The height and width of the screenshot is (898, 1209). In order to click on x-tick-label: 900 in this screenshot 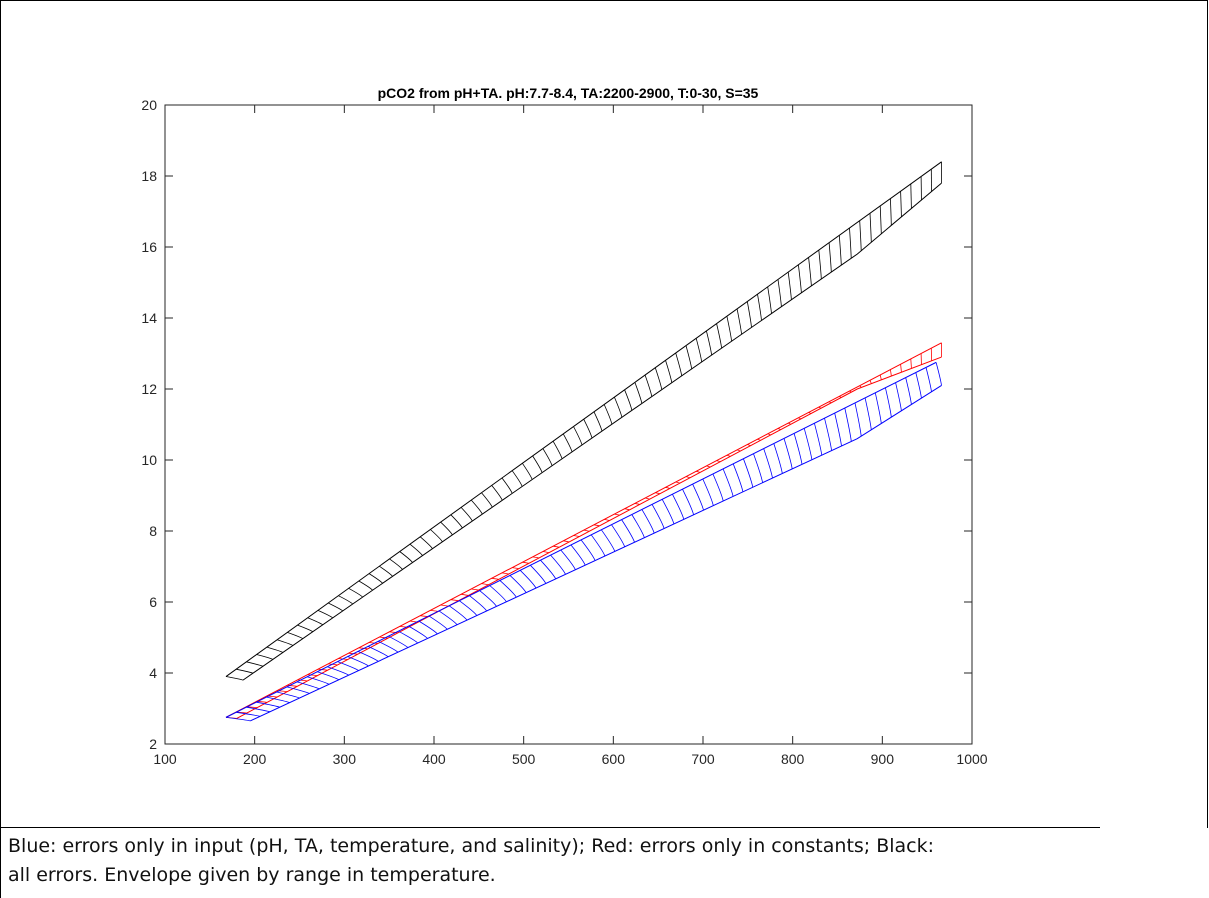, I will do `click(883, 759)`.